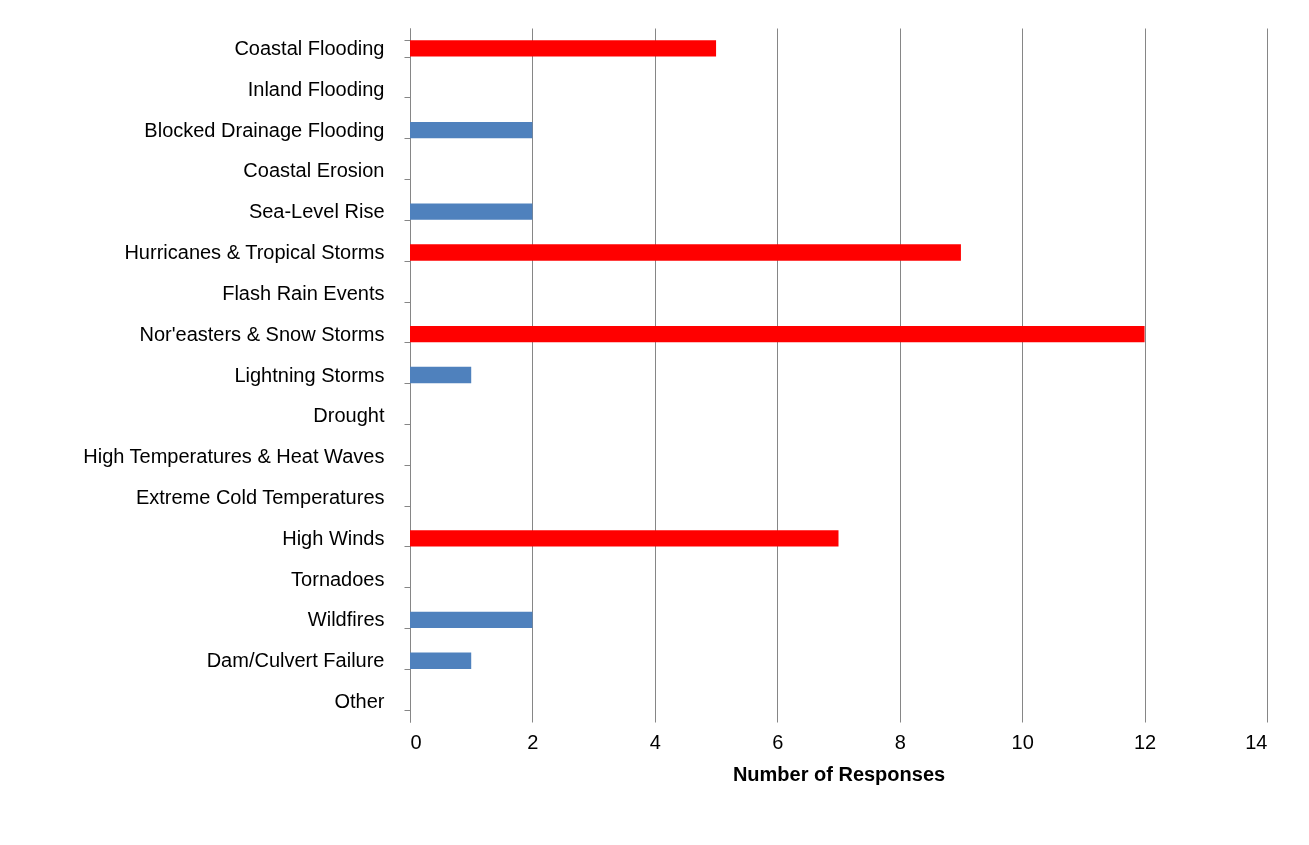 The height and width of the screenshot is (845, 1309). Describe the element at coordinates (316, 88) in the screenshot. I see `y-tick-label: Inland Flooding` at that location.